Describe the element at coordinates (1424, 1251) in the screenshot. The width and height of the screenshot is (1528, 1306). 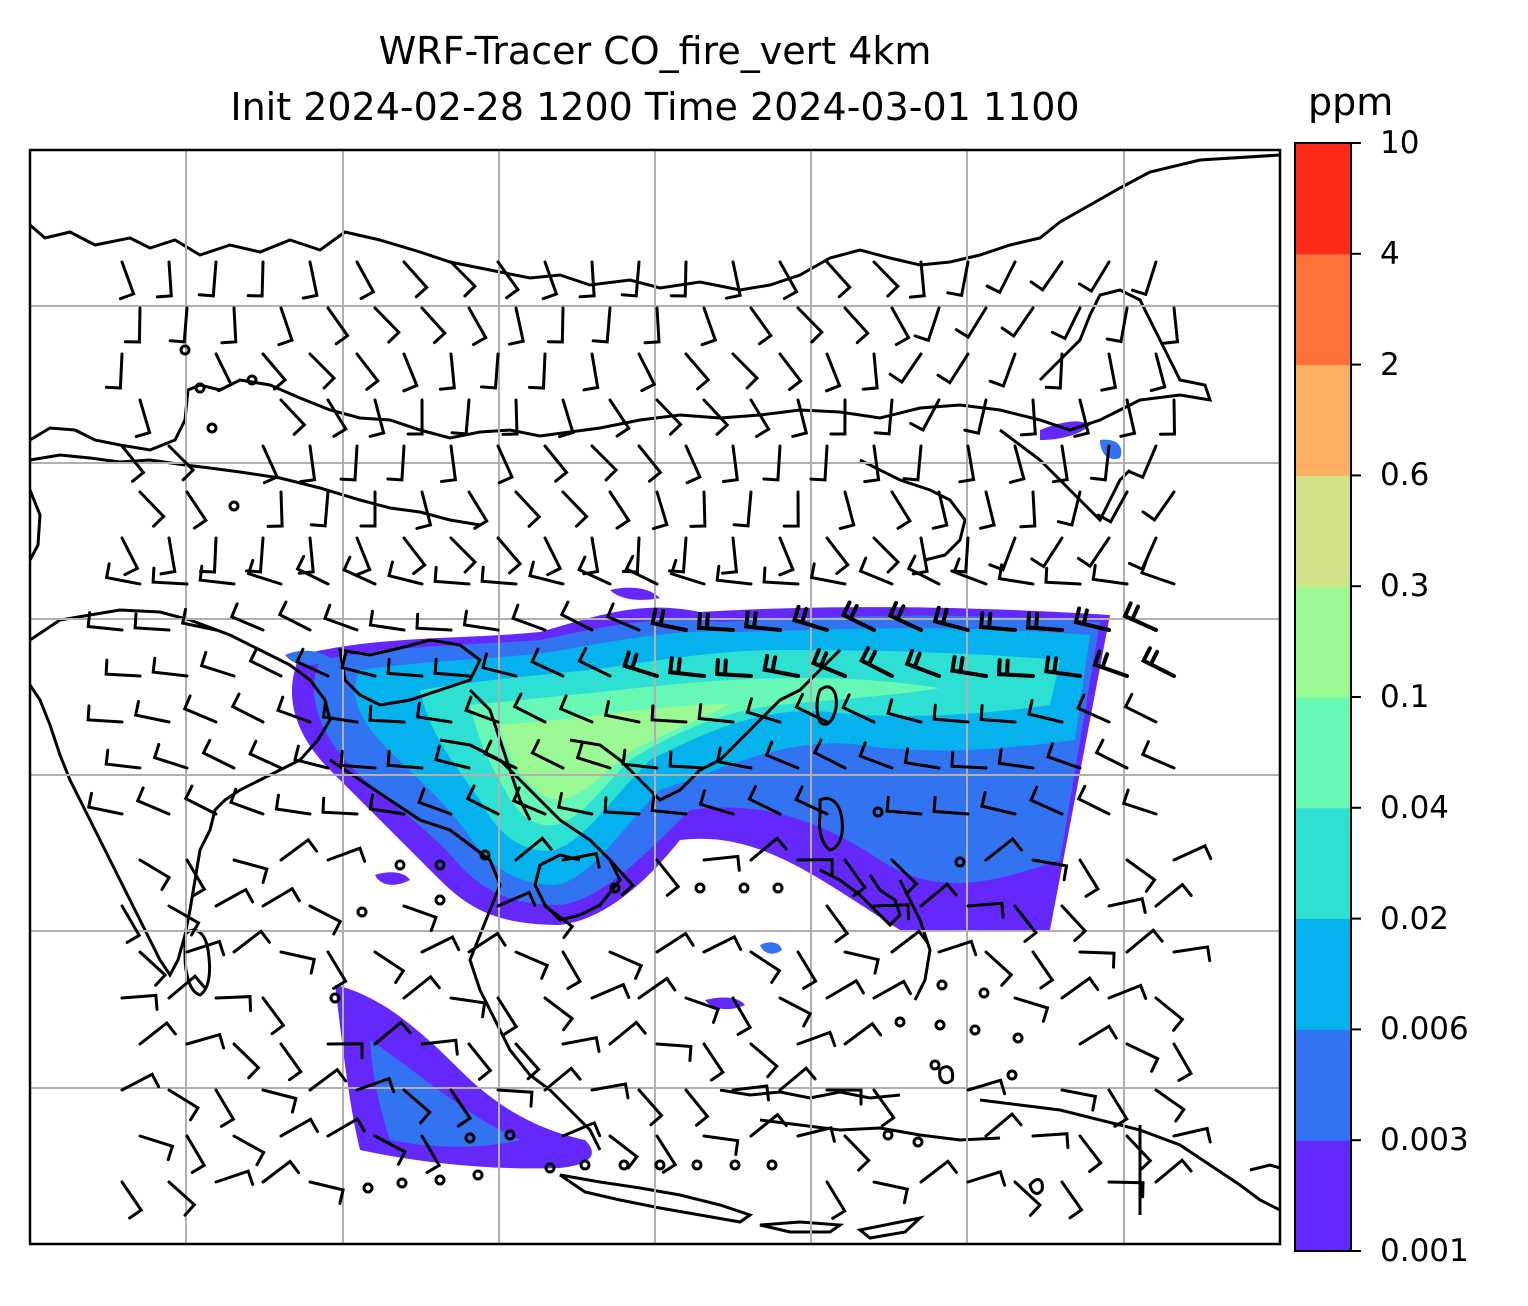
I see `colorbar-tick-label: 0.001` at that location.